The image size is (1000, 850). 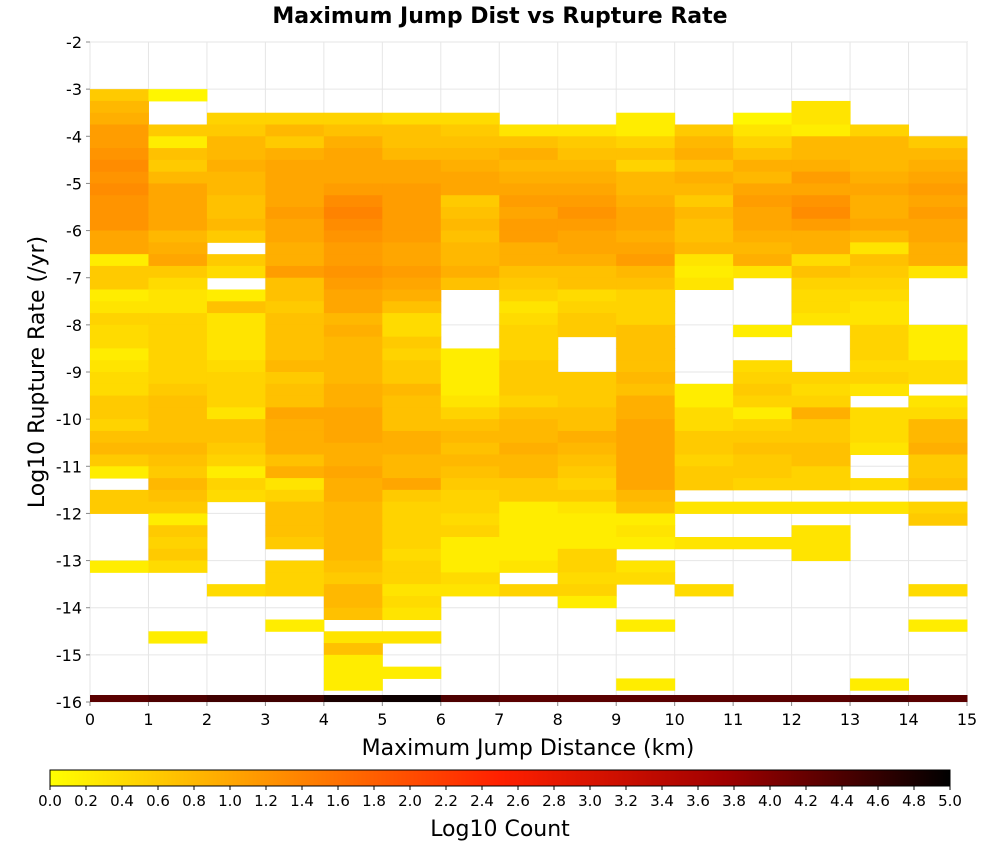 I want to click on colorbar-tick-label: 3.4, so click(x=662, y=801).